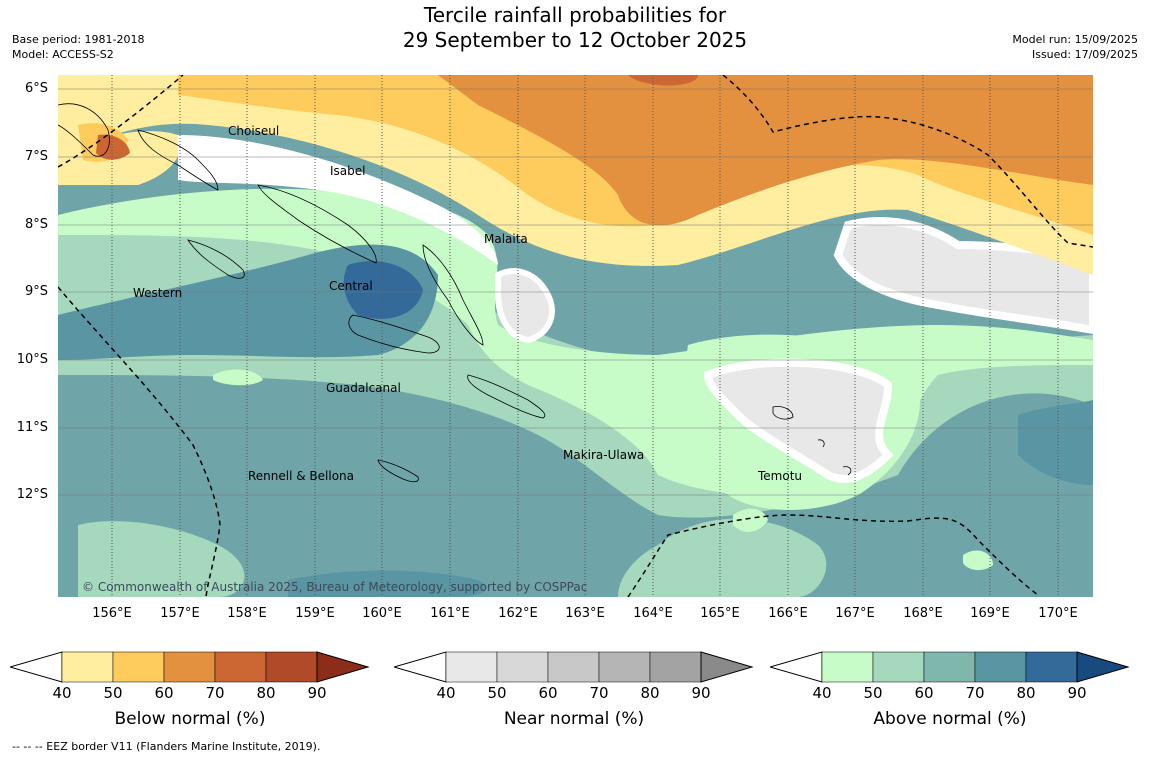 The height and width of the screenshot is (758, 1150). I want to click on lon-label-161e: 161°E, so click(450, 613).